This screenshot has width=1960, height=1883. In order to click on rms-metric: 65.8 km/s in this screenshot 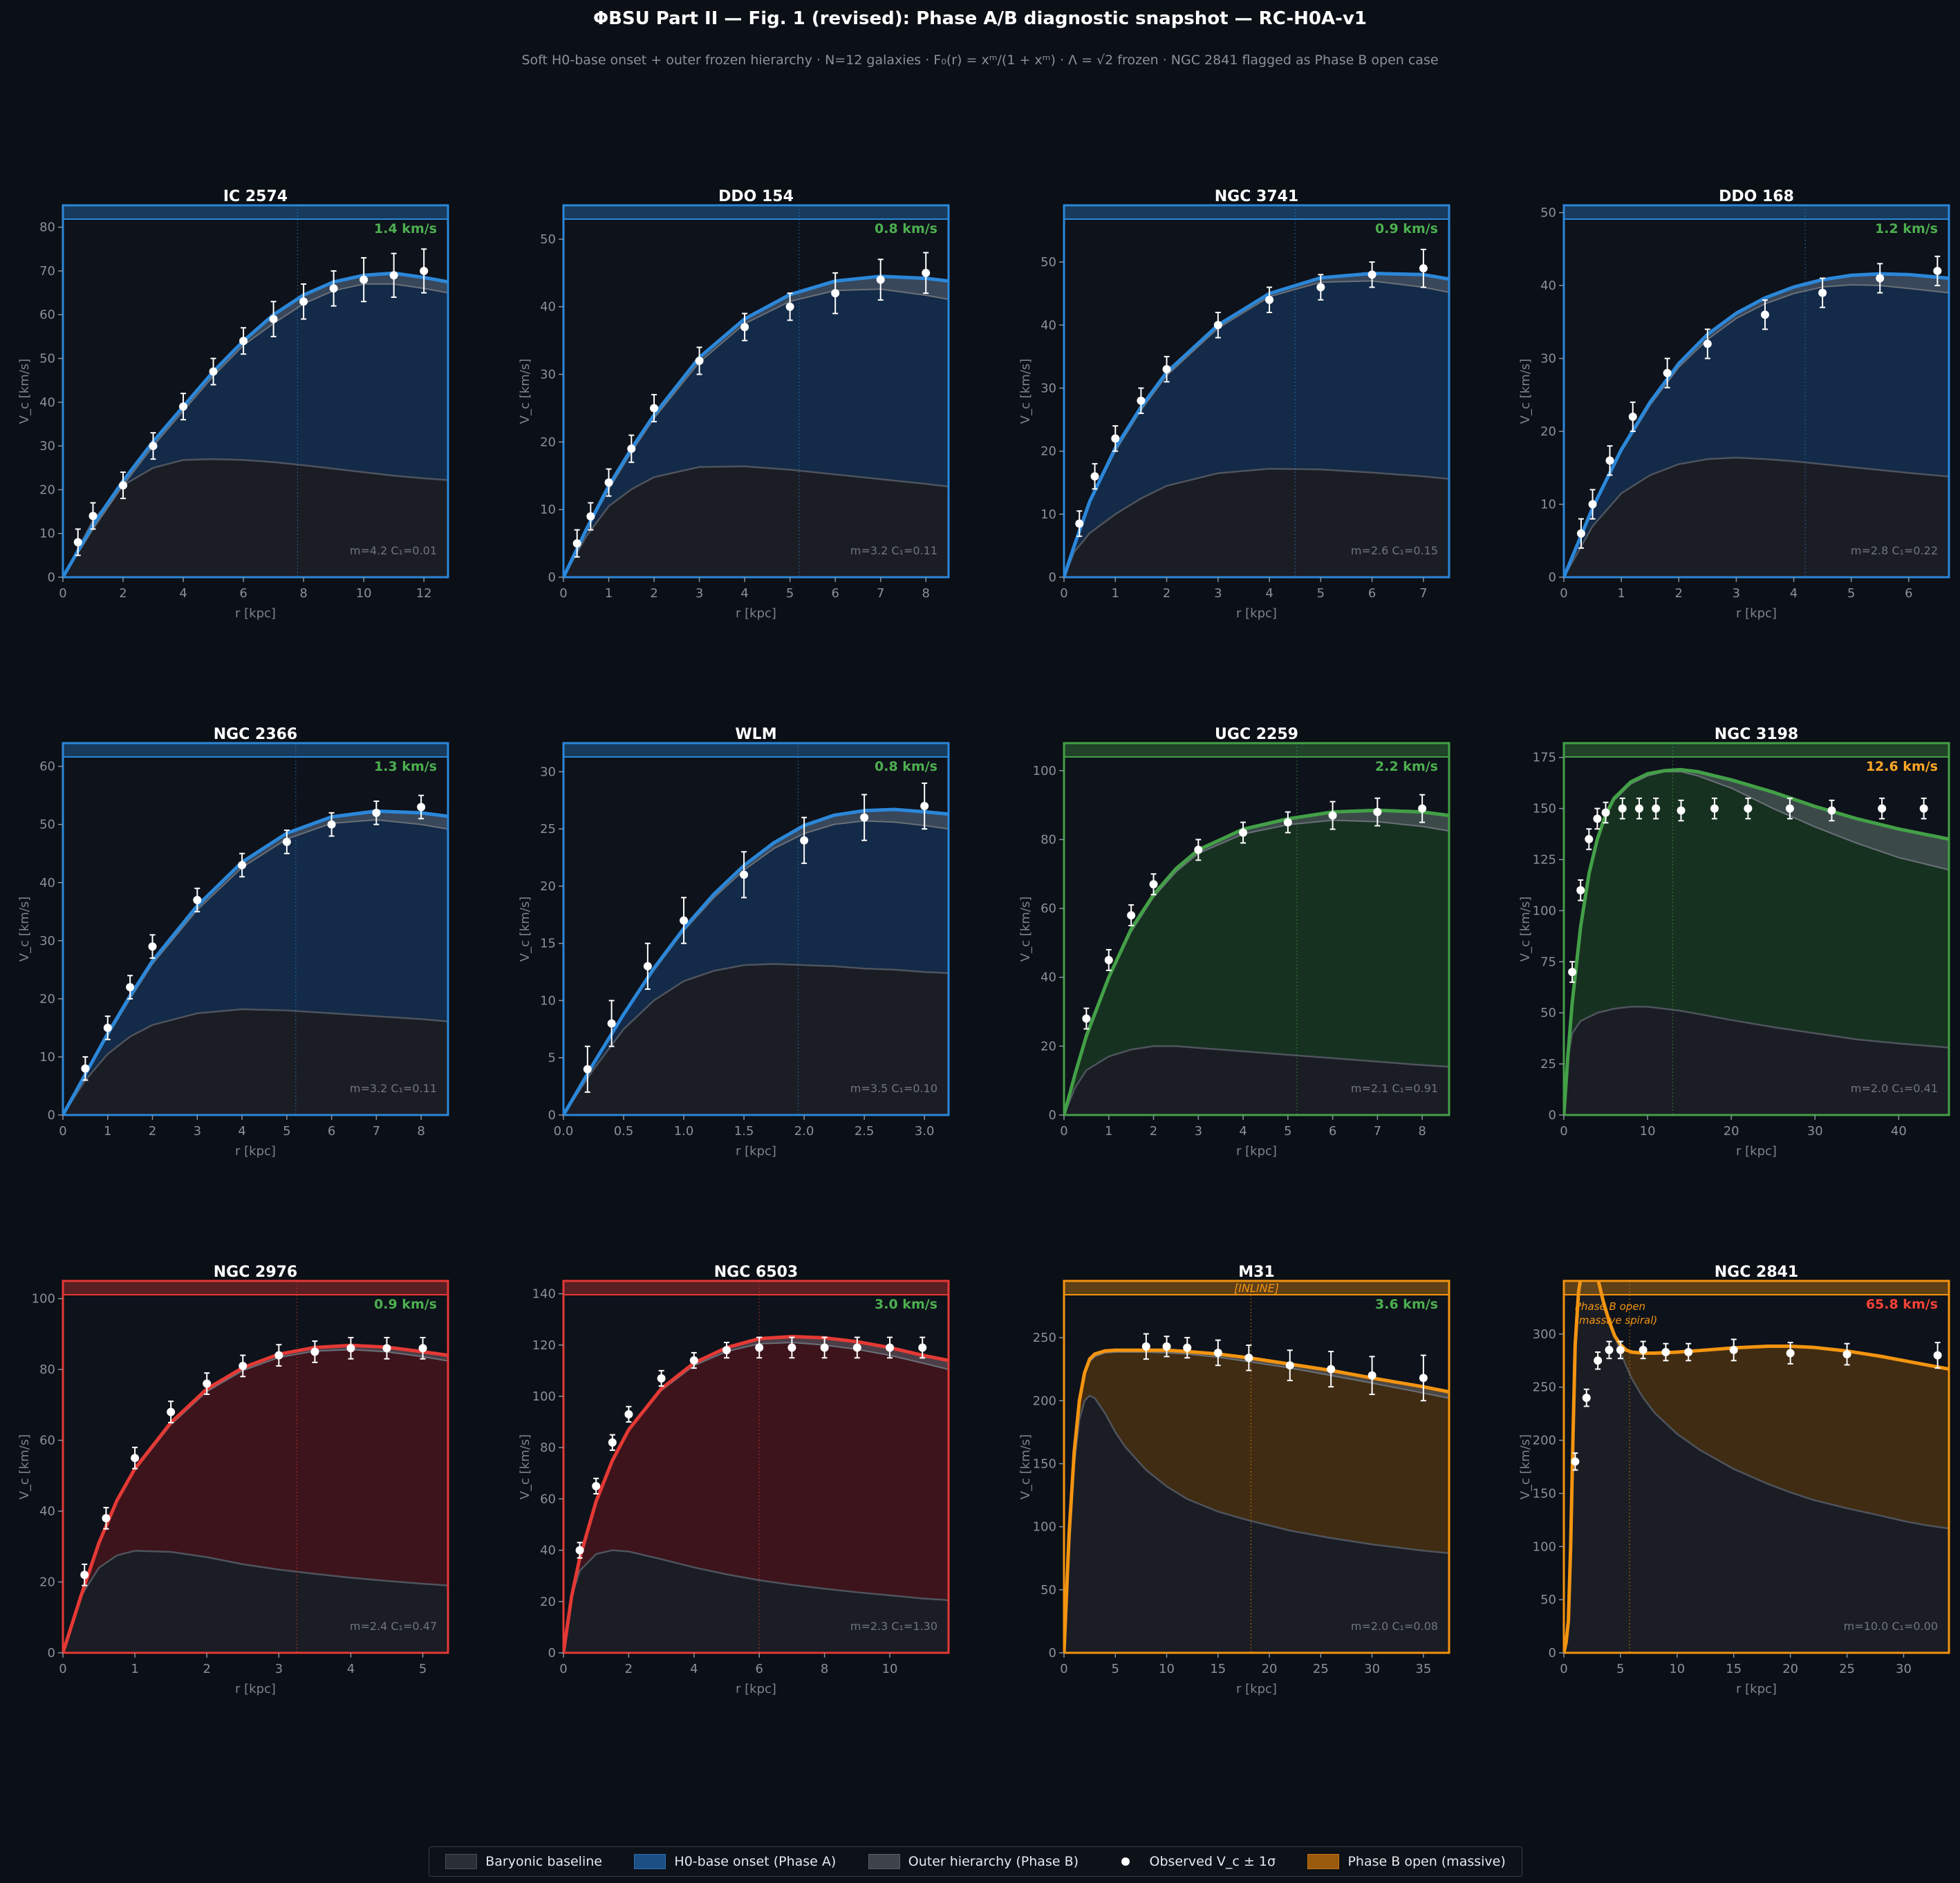, I will do `click(1902, 1304)`.